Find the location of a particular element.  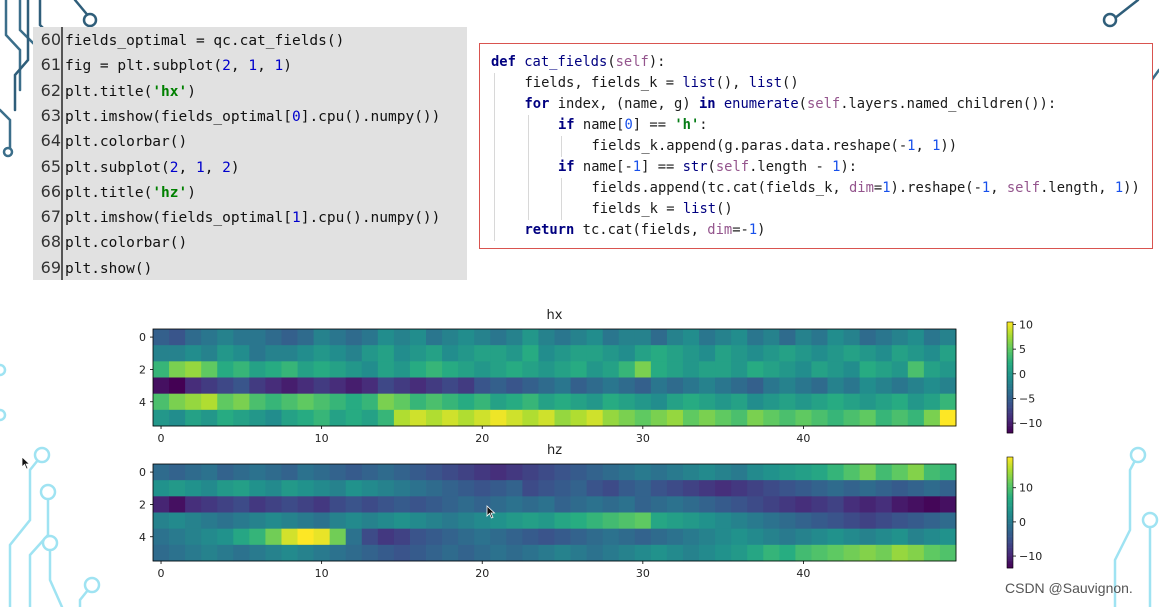

code-line: 66 plt.title('hz') is located at coordinates (114, 191).